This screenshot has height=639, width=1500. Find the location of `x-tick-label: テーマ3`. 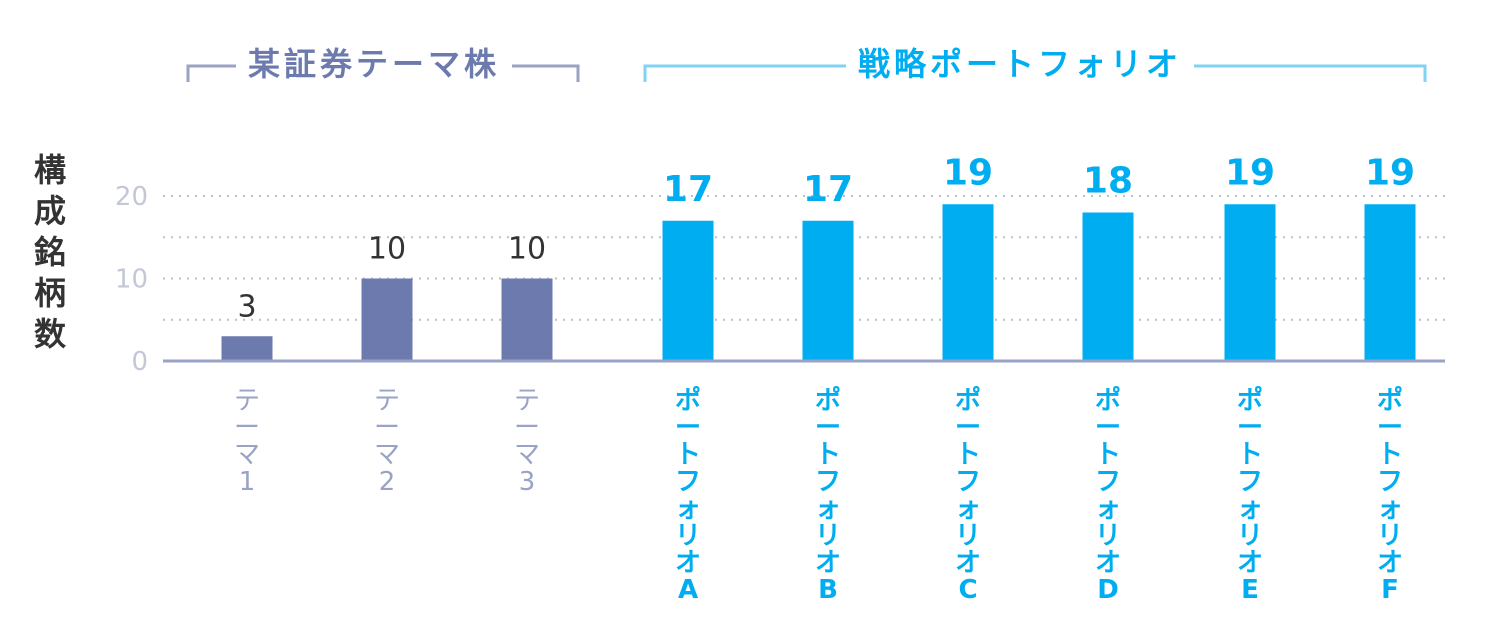

x-tick-label: テーマ3 is located at coordinates (526, 441).